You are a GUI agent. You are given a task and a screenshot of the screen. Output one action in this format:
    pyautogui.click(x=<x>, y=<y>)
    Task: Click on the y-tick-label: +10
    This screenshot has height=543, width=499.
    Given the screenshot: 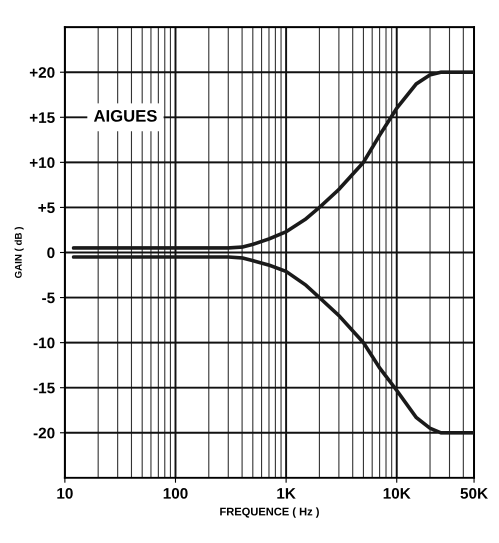 What is the action you would take?
    pyautogui.click(x=42, y=162)
    